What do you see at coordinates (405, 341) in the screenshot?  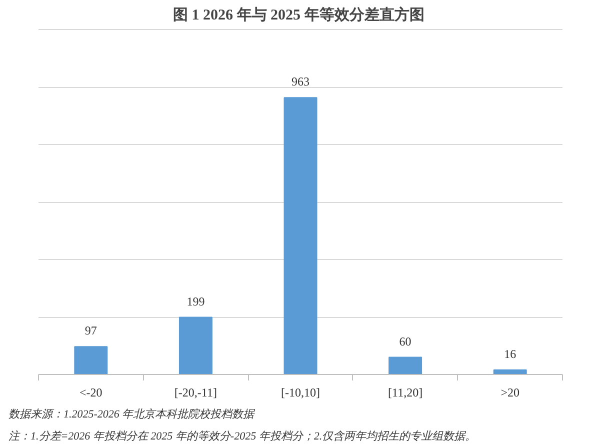 I see `data-label: 60` at bounding box center [405, 341].